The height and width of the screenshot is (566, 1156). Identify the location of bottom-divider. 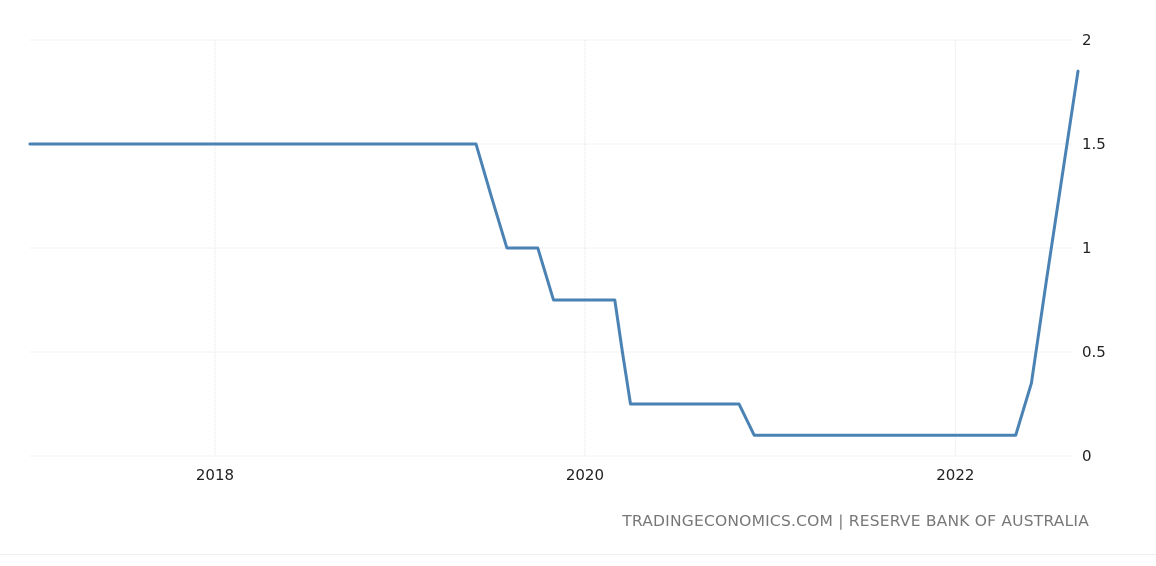
(578, 554).